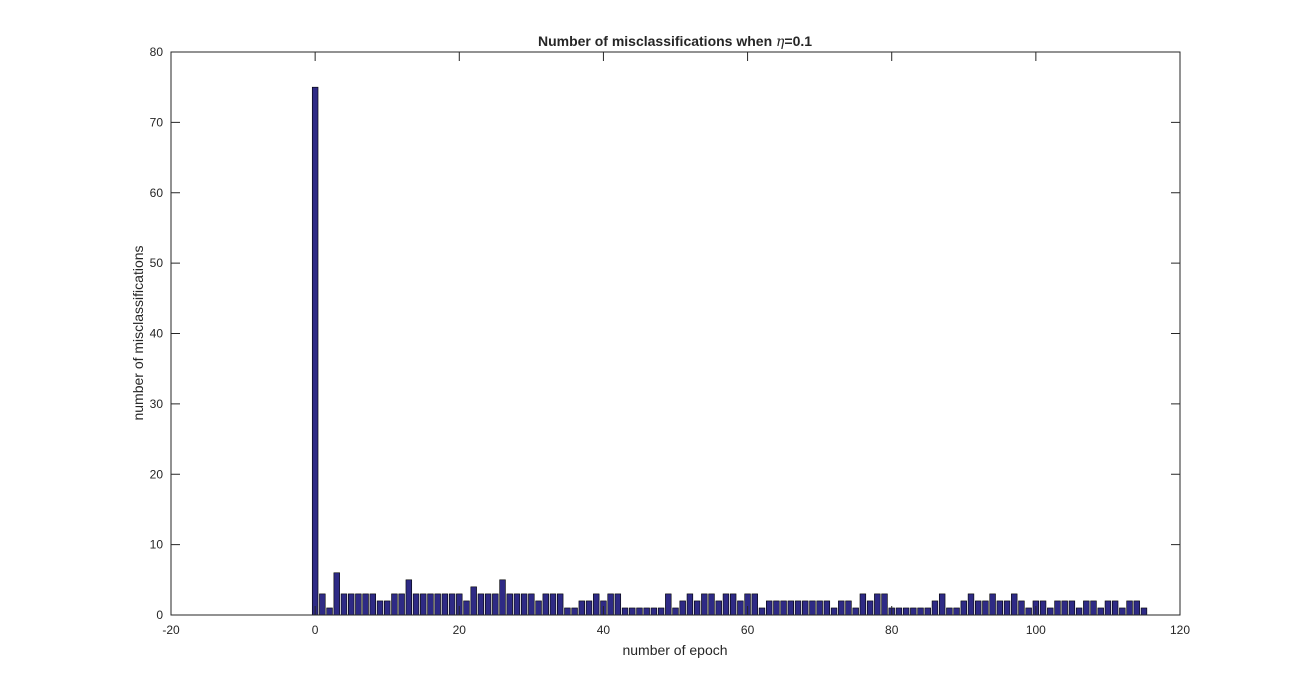 The image size is (1304, 696). What do you see at coordinates (138, 332) in the screenshot?
I see `y-axis-label: number of misclassifications` at bounding box center [138, 332].